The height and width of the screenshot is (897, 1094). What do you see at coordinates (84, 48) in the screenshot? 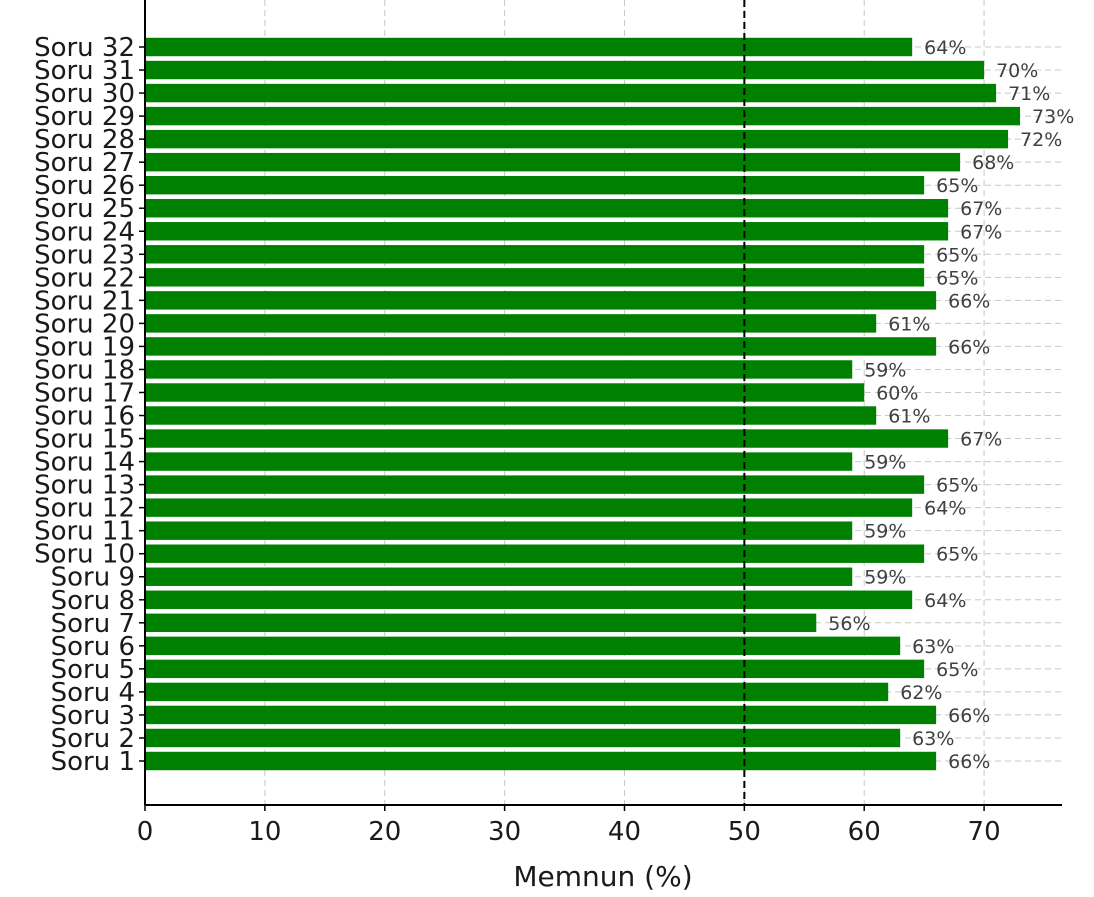
I see `y-tick-label: Soru 32` at bounding box center [84, 48].